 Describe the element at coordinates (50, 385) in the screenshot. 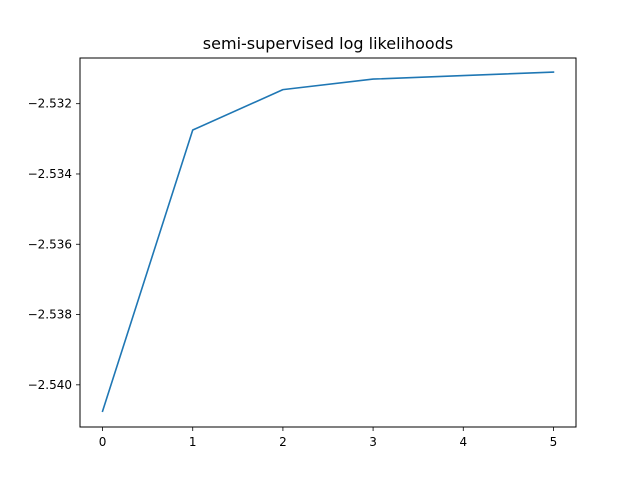

I see `y-tick-label: −2.540` at that location.